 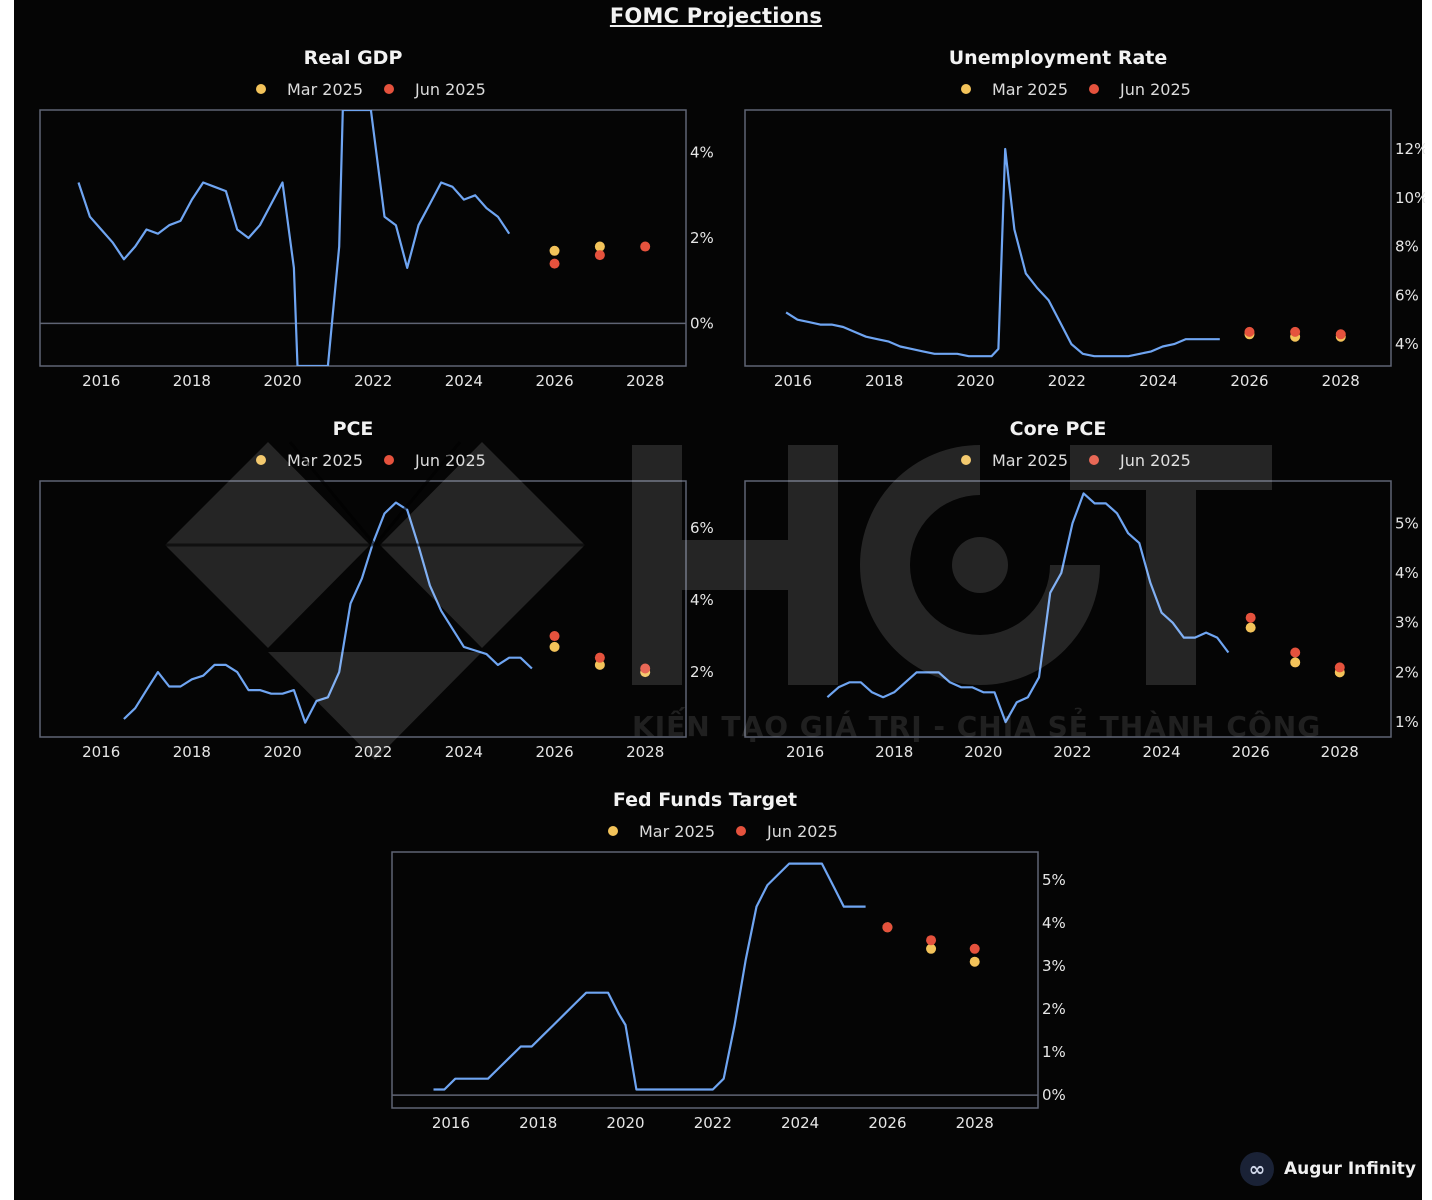 What do you see at coordinates (1054, 966) in the screenshot?
I see `y-tick-label: 3%` at bounding box center [1054, 966].